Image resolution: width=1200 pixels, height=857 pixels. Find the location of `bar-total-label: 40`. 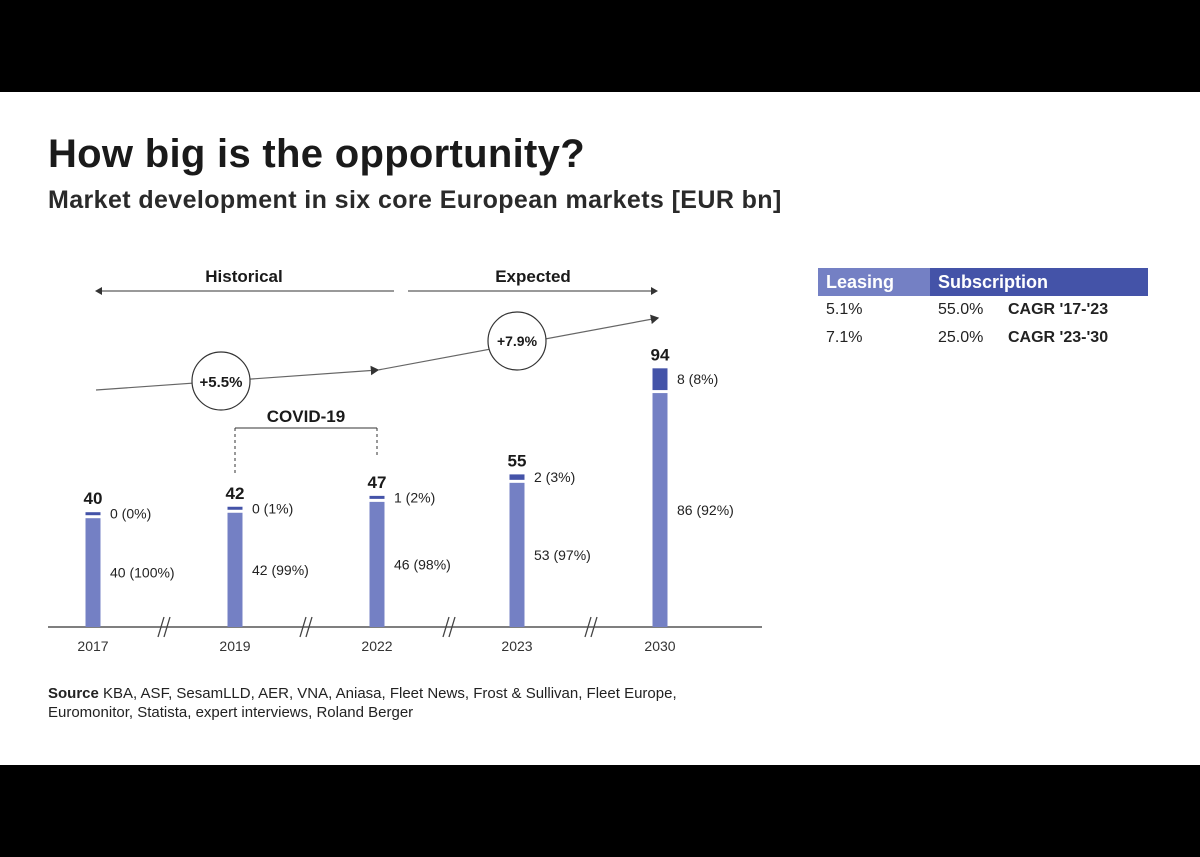

bar-total-label: 40 is located at coordinates (93, 498).